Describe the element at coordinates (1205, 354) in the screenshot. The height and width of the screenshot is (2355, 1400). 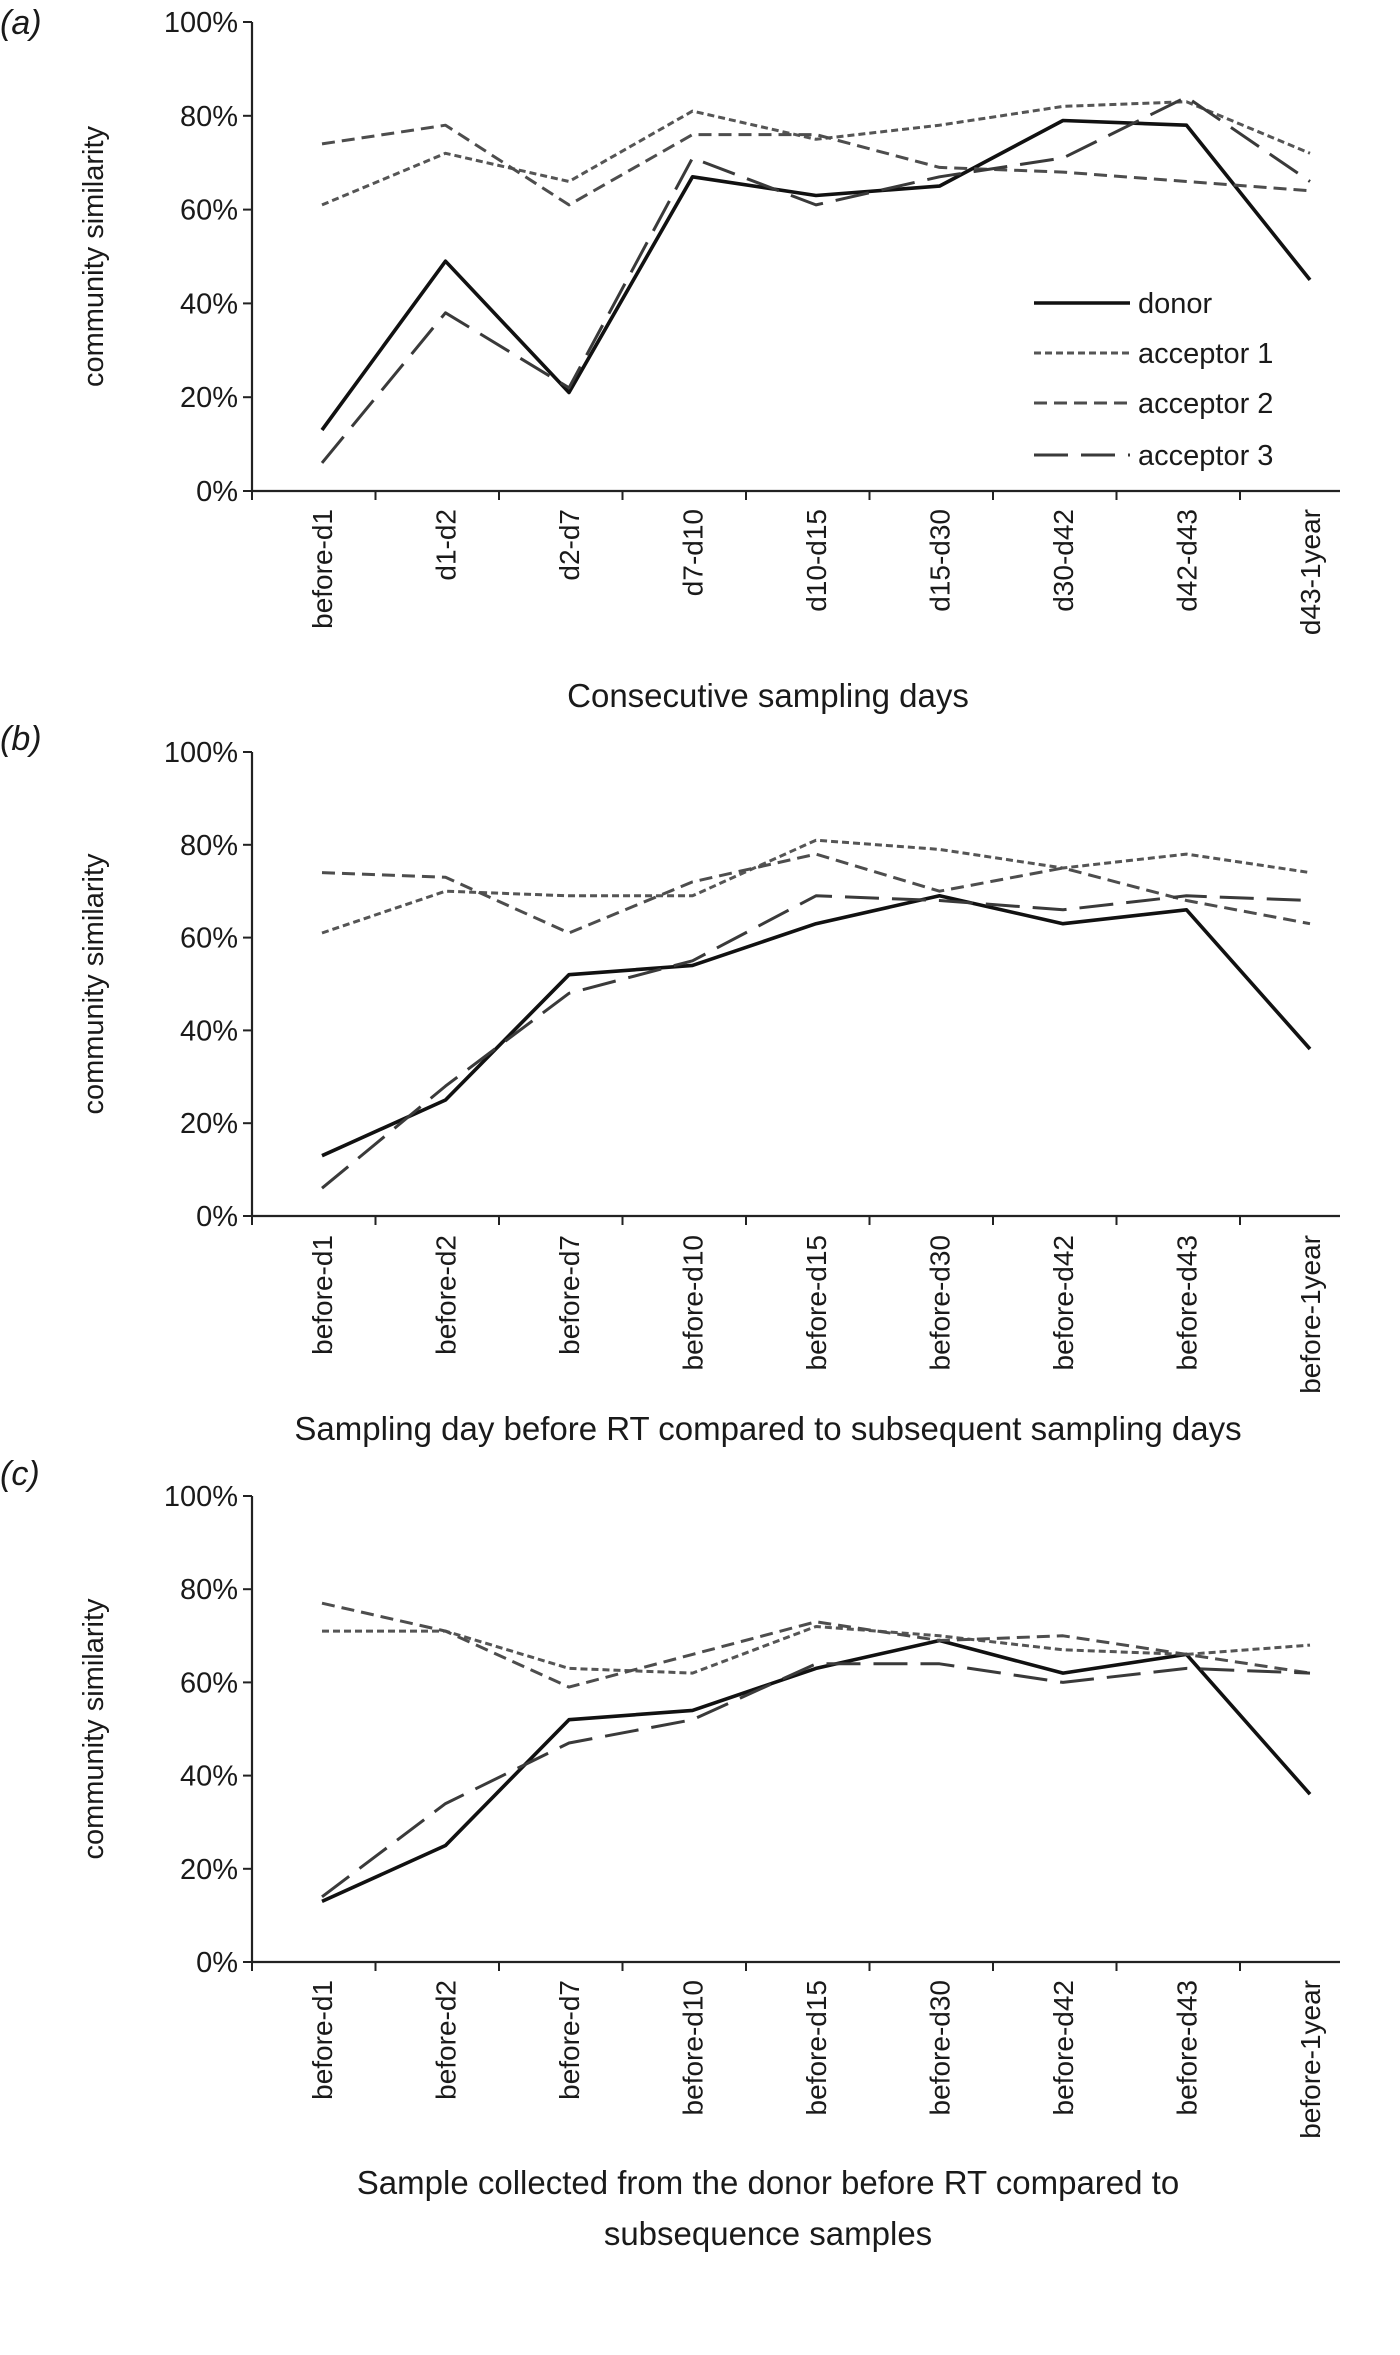
I see `legend-label: acceptor 1` at that location.